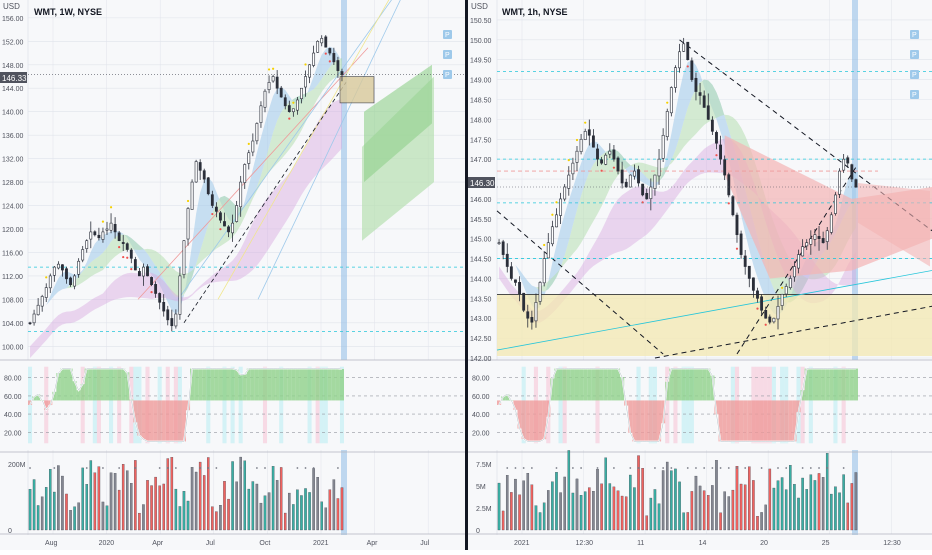 The height and width of the screenshot is (555, 932). I want to click on volume-tick-label: 0, so click(10, 531).